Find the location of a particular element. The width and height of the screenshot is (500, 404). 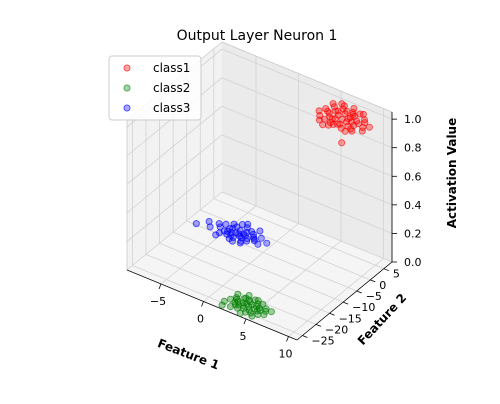

y-axis-label: Feature 2 is located at coordinates (382, 319).